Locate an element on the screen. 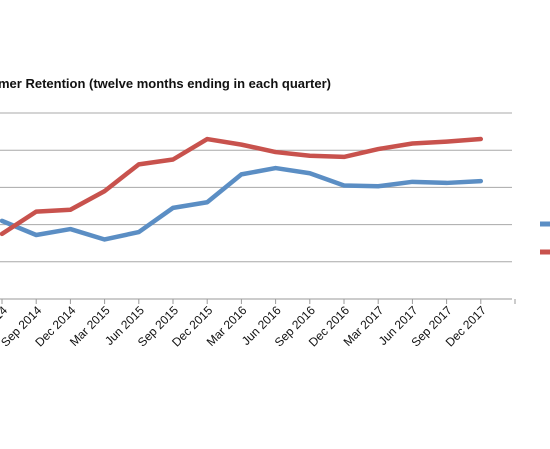 The width and height of the screenshot is (550, 449). x-tick-label: 14 is located at coordinates (5, 313).